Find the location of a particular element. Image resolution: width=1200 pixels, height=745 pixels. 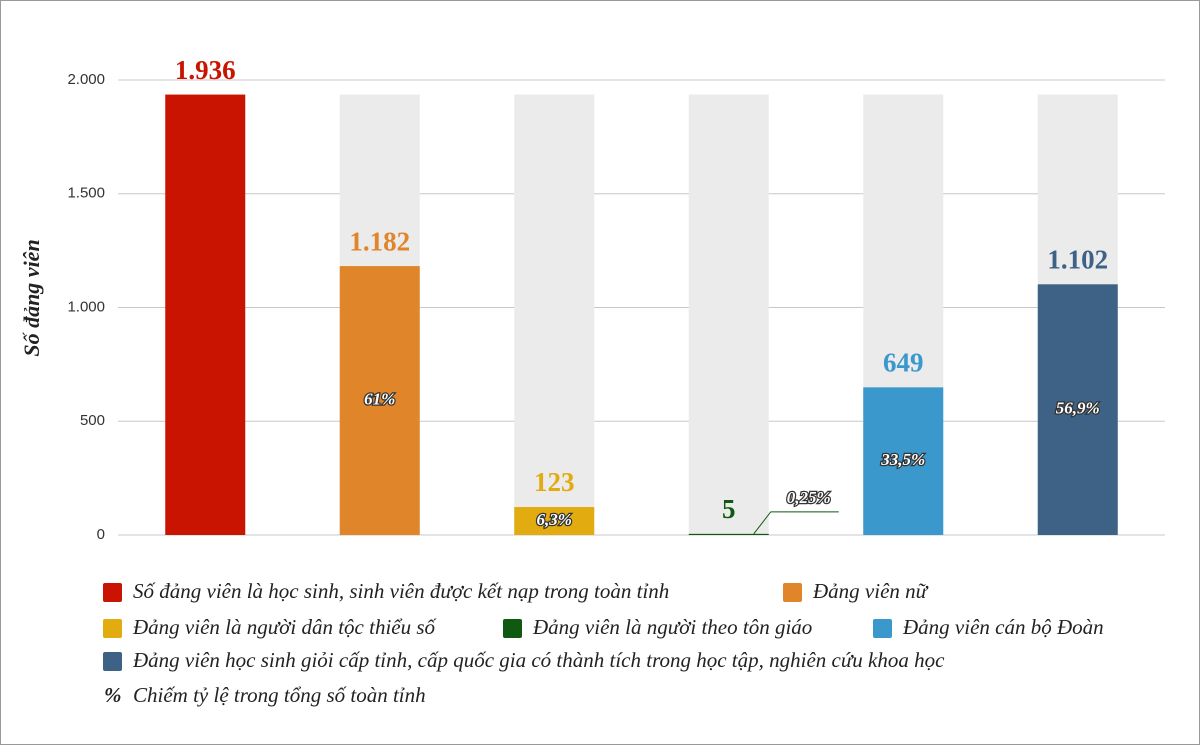

share-label: 6,3% is located at coordinates (554, 519).